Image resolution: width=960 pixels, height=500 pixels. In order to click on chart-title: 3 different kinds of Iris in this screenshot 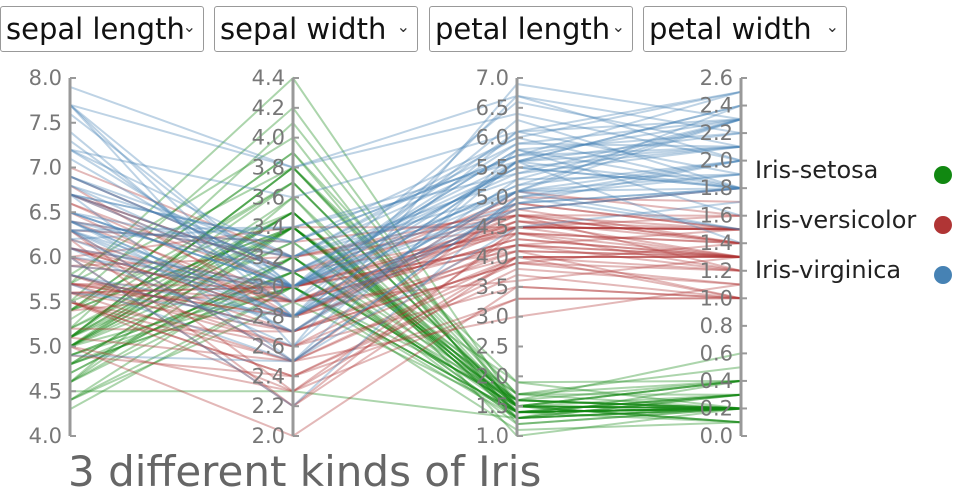, I will do `click(304, 471)`.